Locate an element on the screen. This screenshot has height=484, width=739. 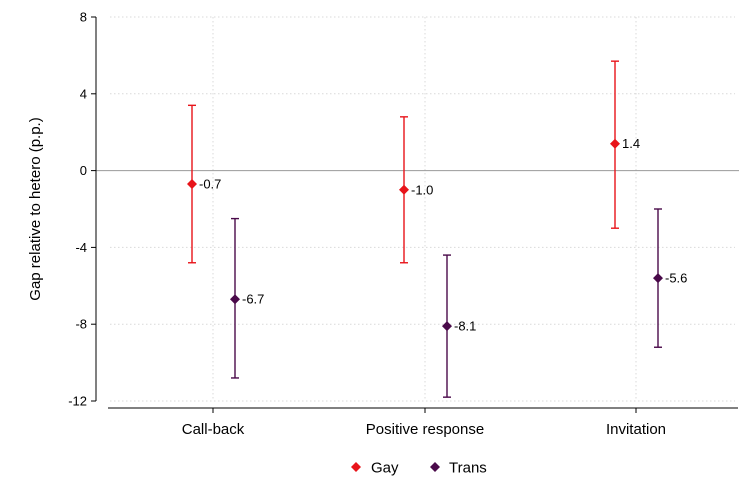
data-label: -8.1 is located at coordinates (465, 326).